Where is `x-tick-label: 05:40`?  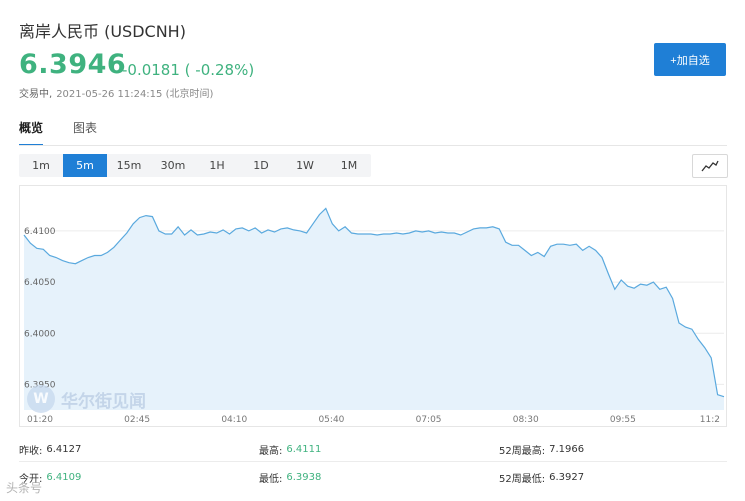 x-tick-label: 05:40 is located at coordinates (331, 420).